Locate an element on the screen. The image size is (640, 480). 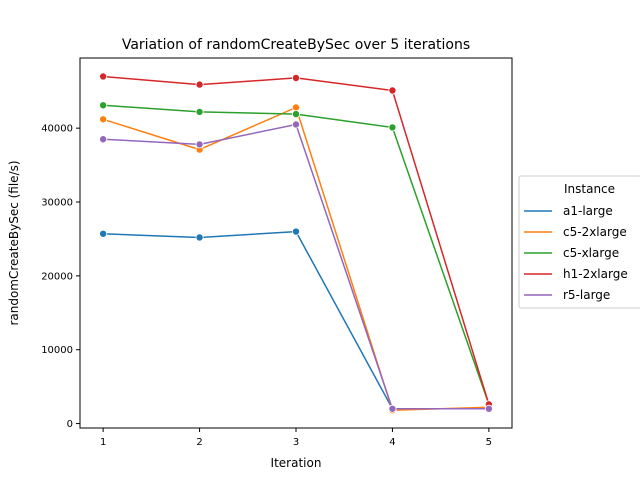
legend-item: h1-2xlarge is located at coordinates (576, 274).